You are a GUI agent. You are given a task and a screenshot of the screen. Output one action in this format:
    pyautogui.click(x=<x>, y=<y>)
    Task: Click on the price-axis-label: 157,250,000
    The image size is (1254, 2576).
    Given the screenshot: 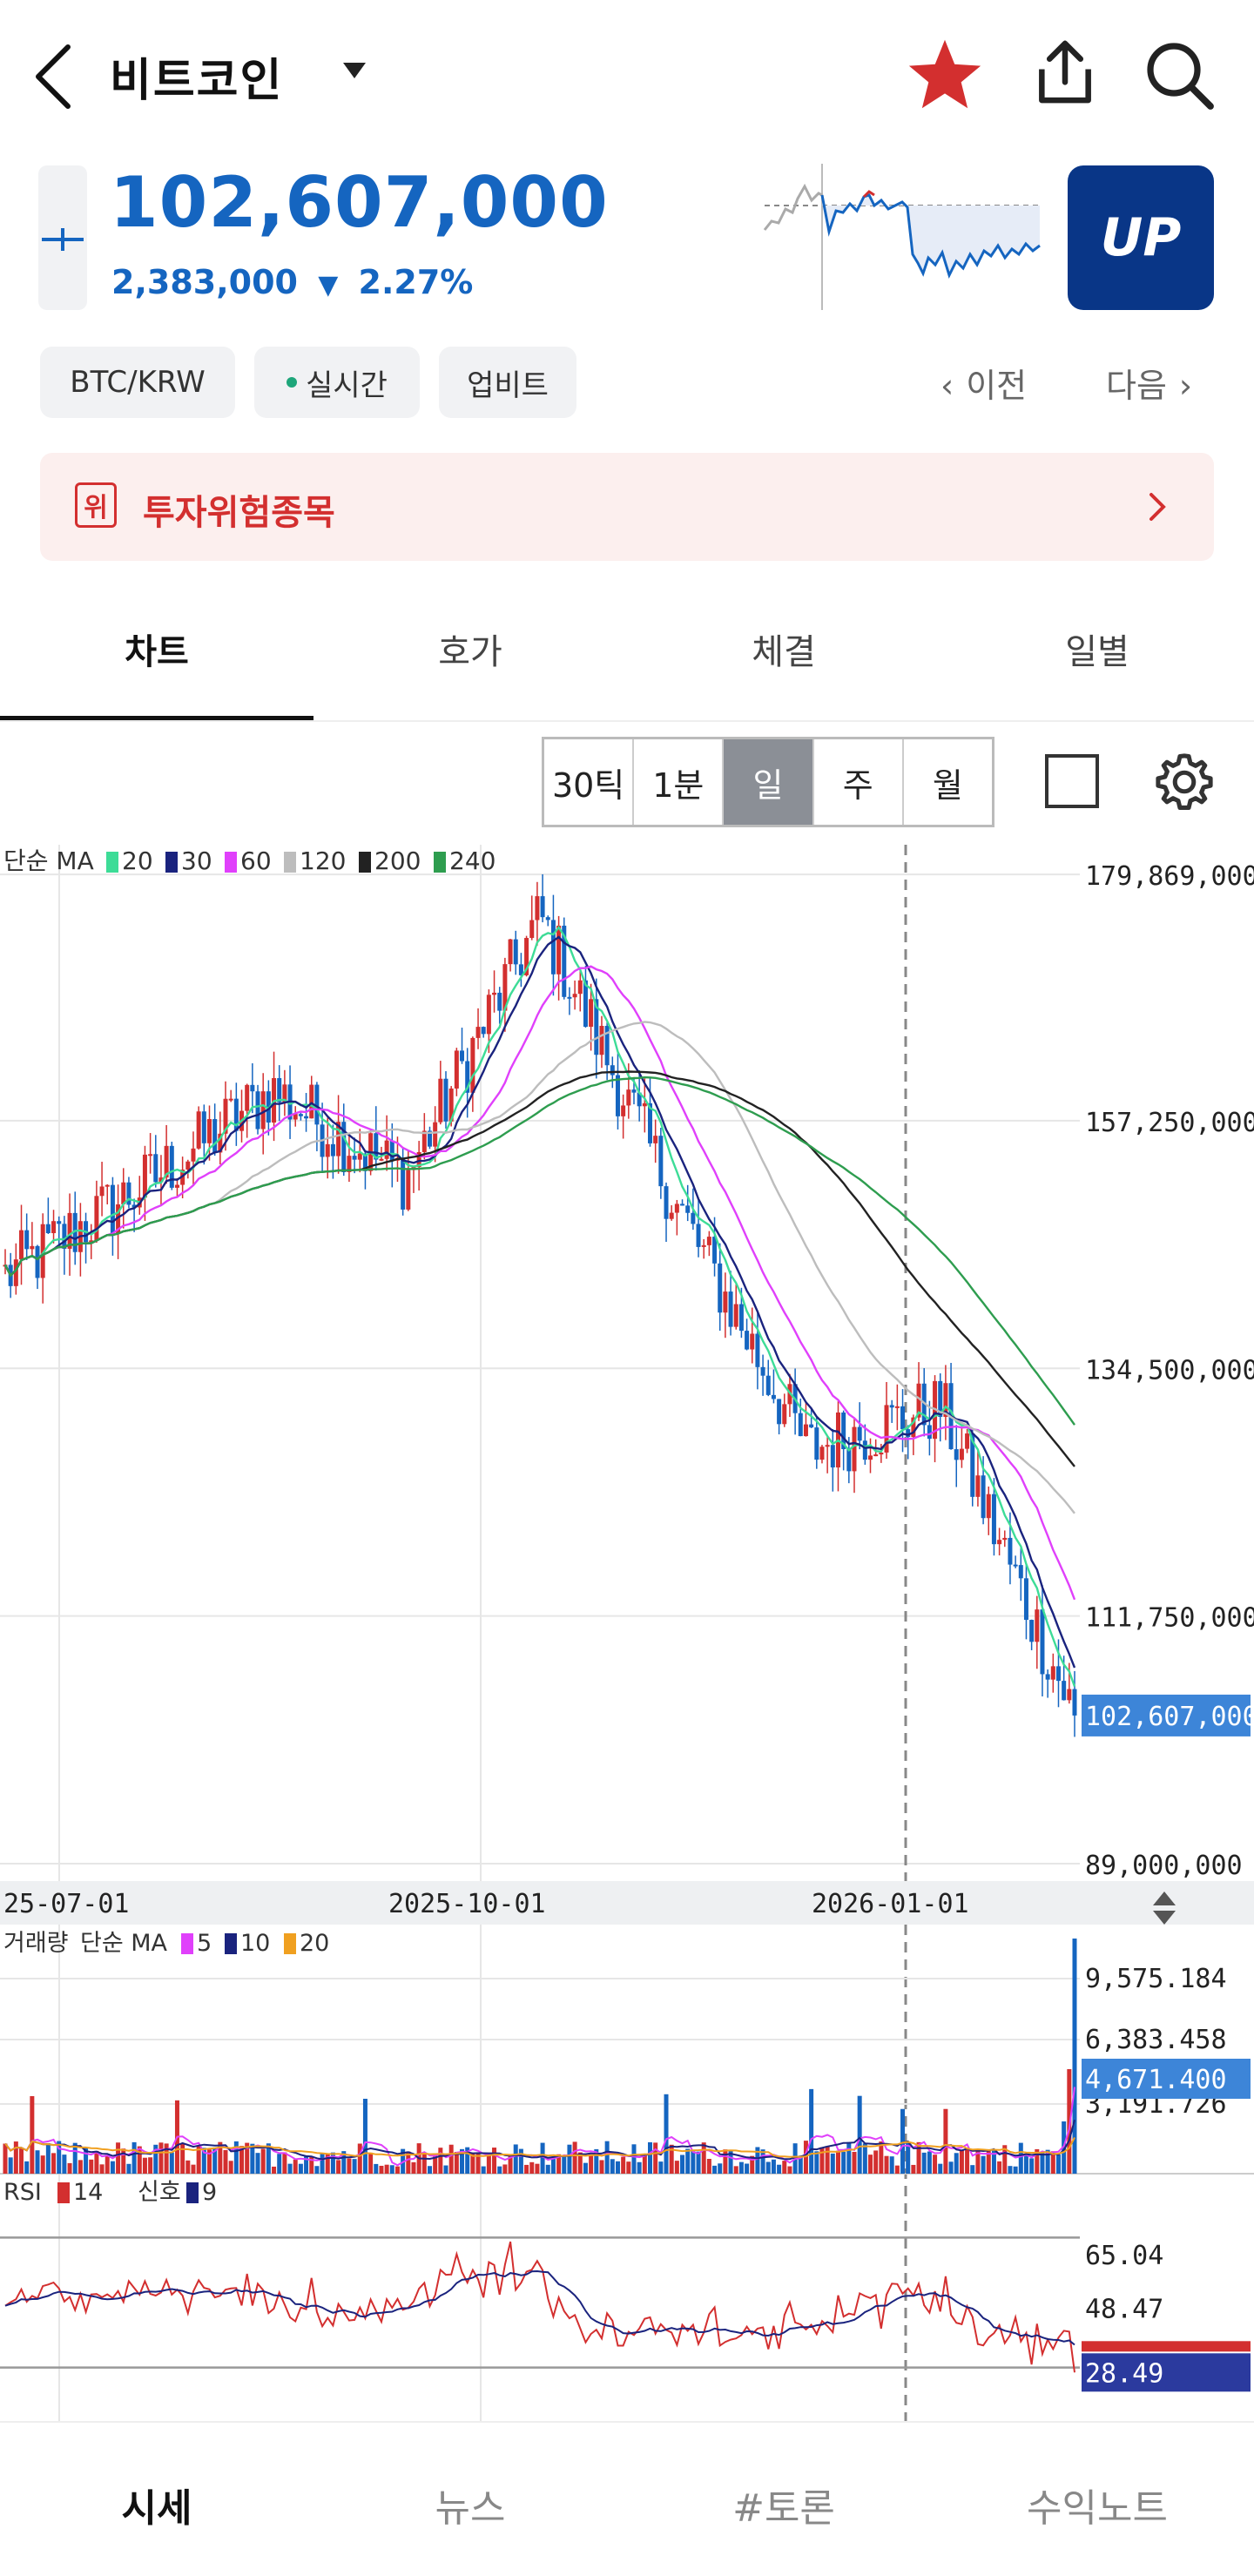 What is the action you would take?
    pyautogui.click(x=1169, y=1123)
    